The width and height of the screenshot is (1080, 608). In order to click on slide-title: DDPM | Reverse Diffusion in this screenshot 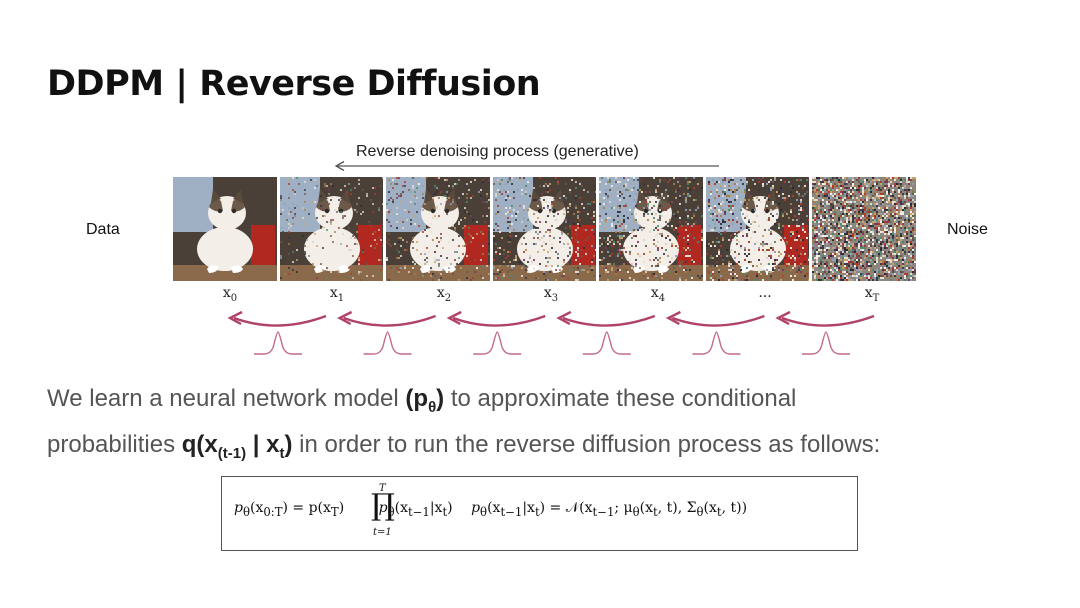, I will do `click(294, 84)`.